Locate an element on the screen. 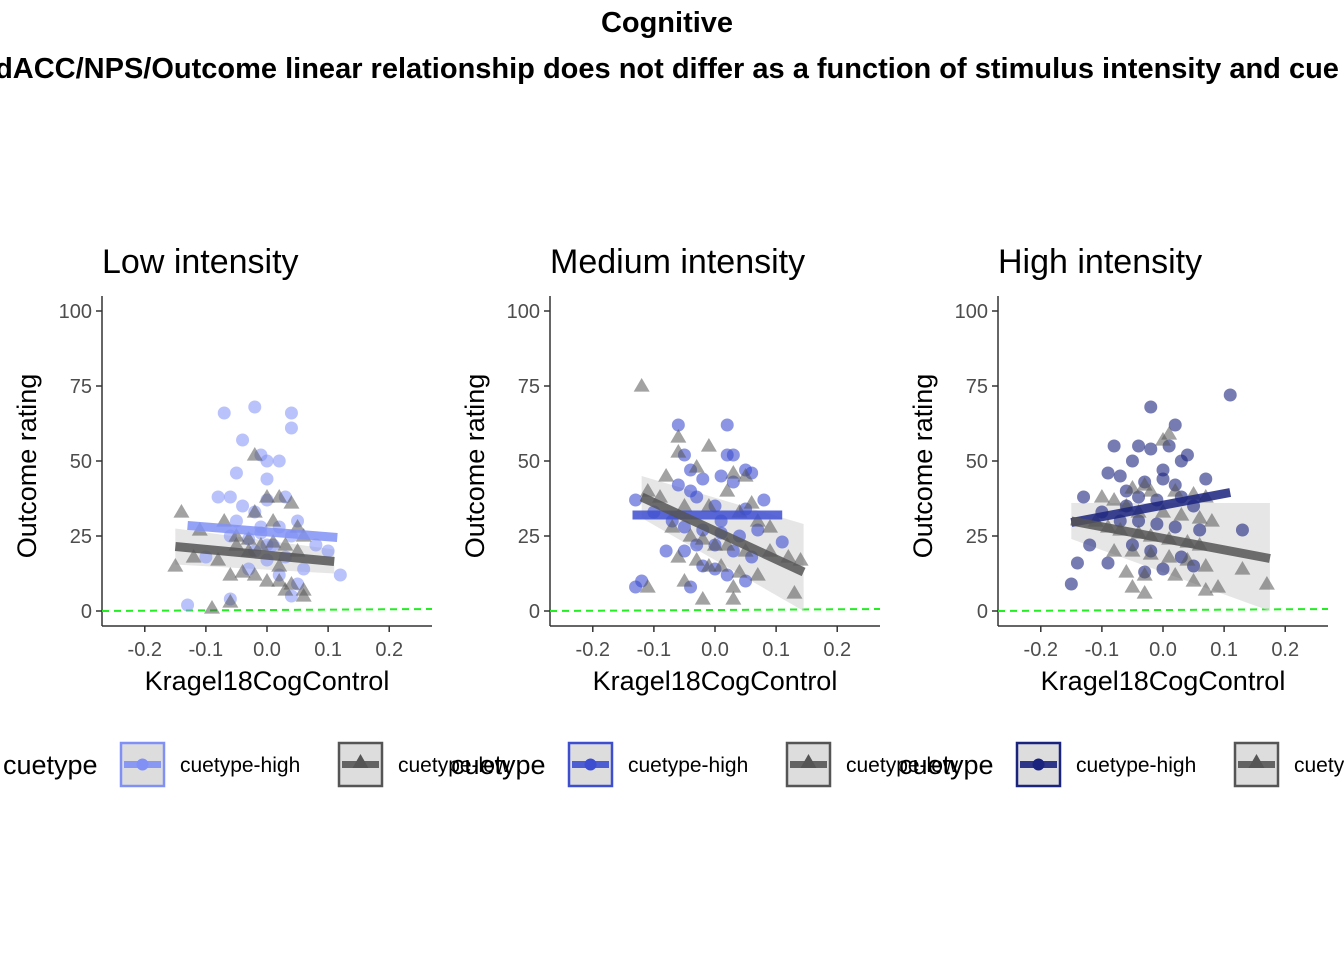 The height and width of the screenshot is (960, 1344). legend: cuetype cuetype-high cuetype-low is located at coordinates (257, 764).